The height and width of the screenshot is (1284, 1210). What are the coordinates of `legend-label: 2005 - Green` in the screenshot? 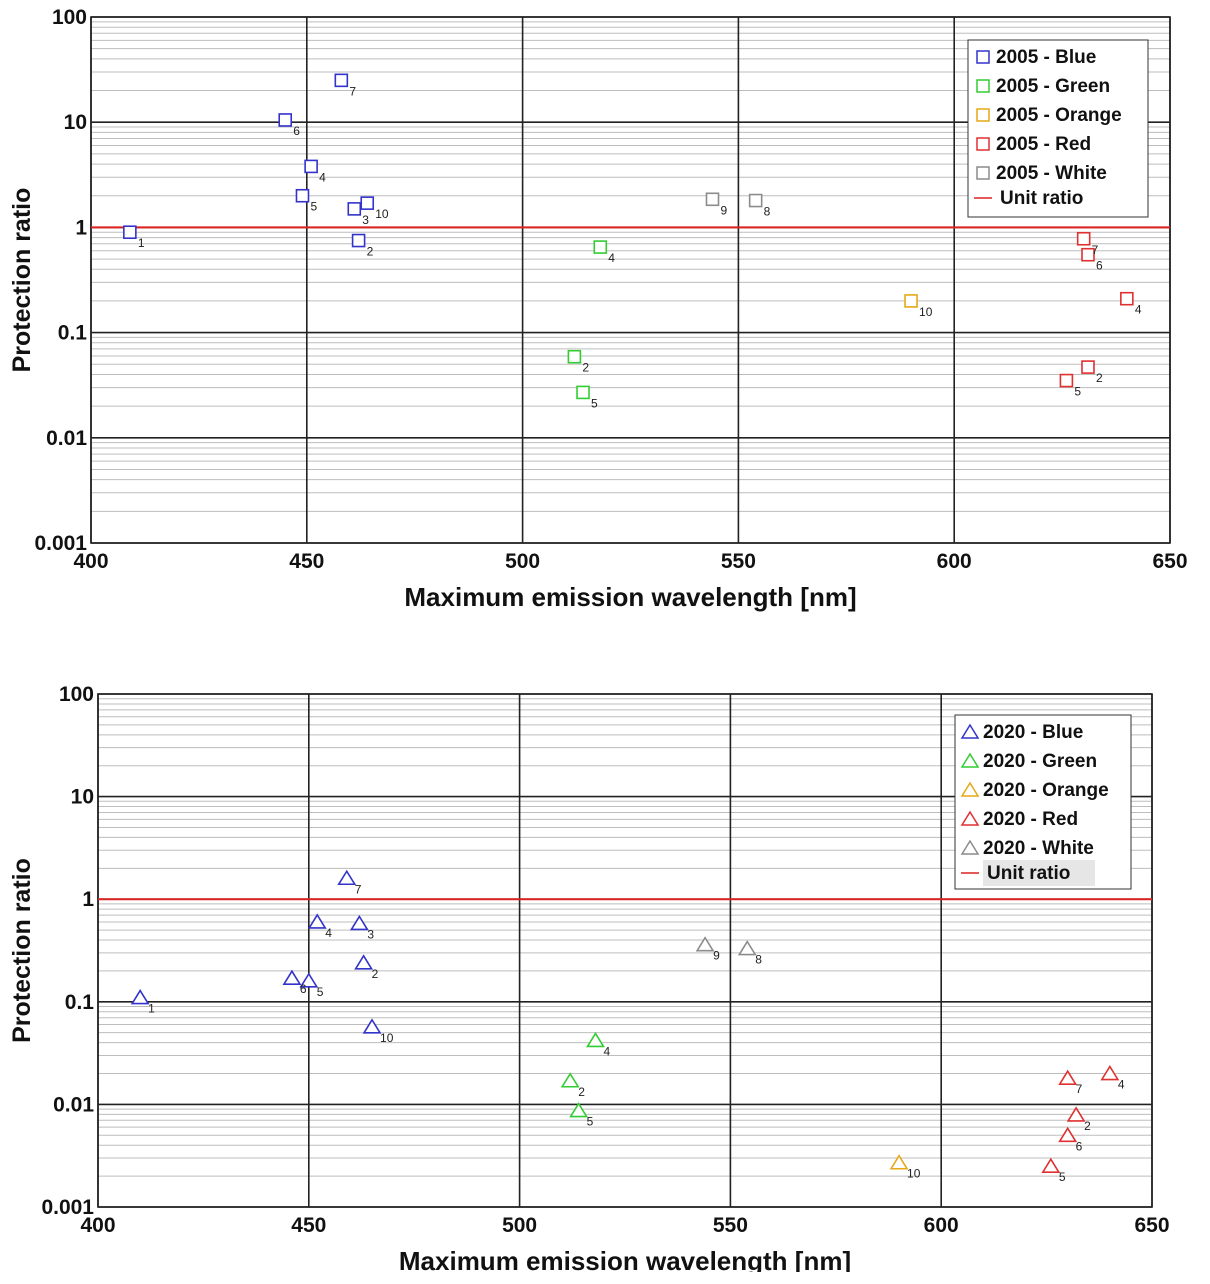 It's located at (1053, 86).